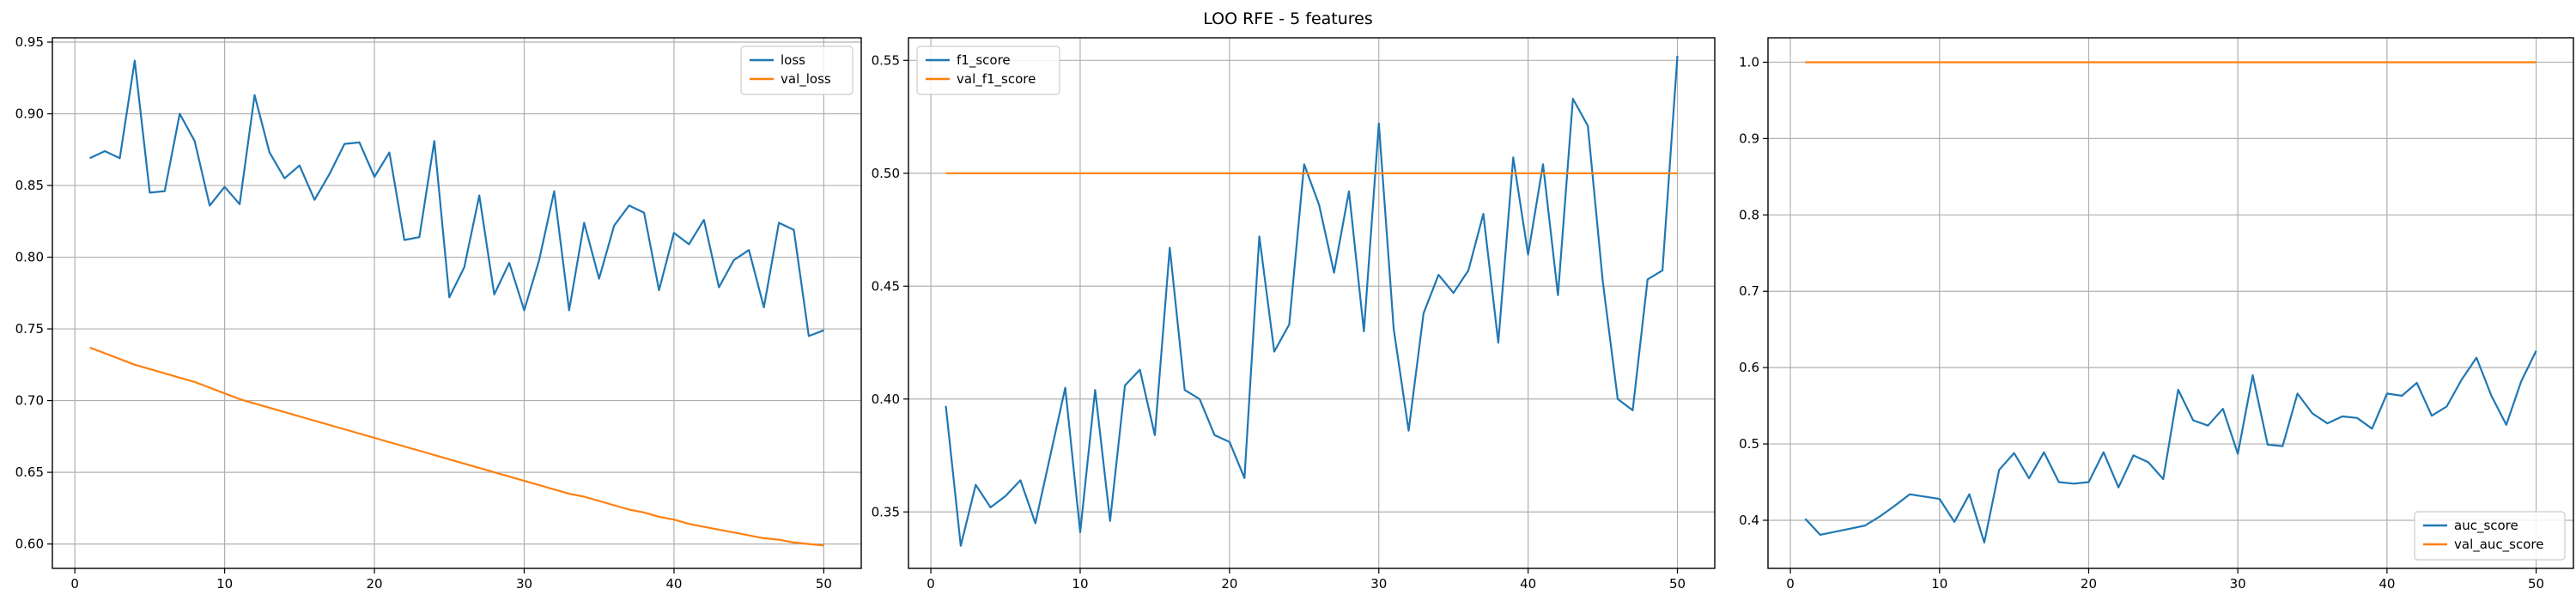 The height and width of the screenshot is (601, 2576). Describe the element at coordinates (29, 544) in the screenshot. I see `y-tick-label: 0.60` at that location.